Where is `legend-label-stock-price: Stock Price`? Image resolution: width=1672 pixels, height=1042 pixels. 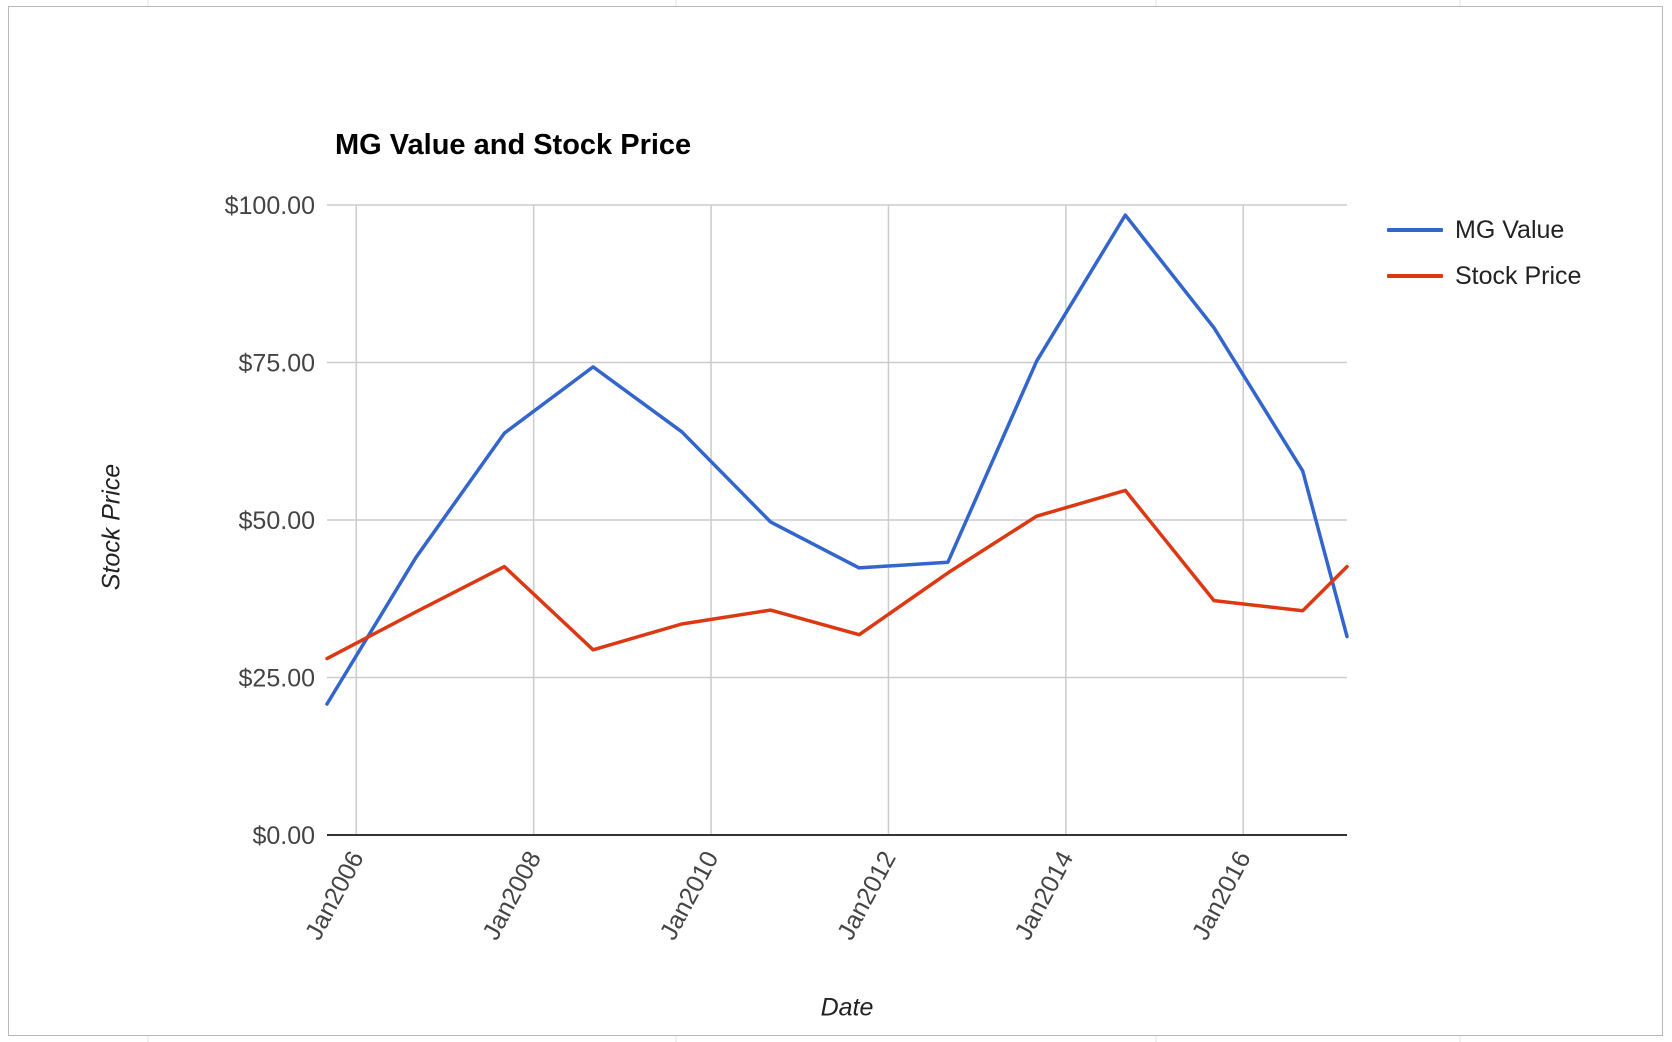
legend-label-stock-price: Stock Price is located at coordinates (1518, 275).